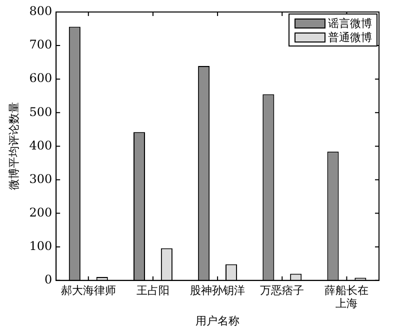  What do you see at coordinates (218, 321) in the screenshot?
I see `x-axis-title: 用户名称` at bounding box center [218, 321].